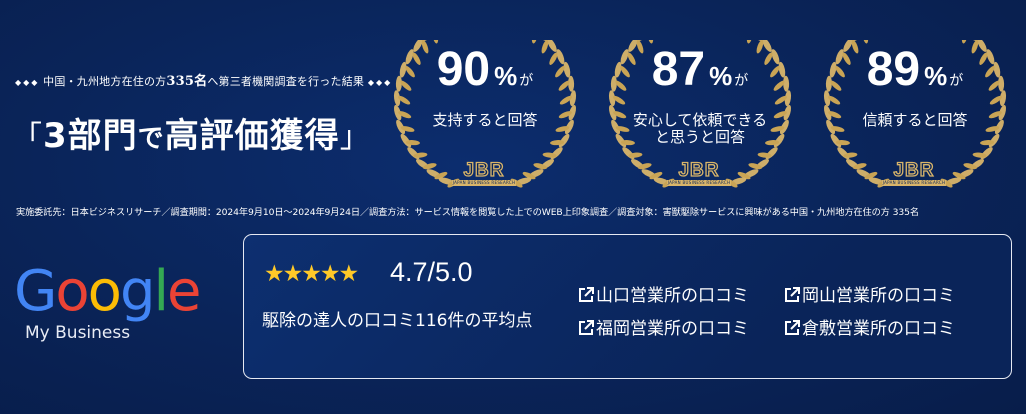 The height and width of the screenshot is (414, 1026). Describe the element at coordinates (663, 293) in the screenshot. I see `review-link: 山口営業所の口コミ` at that location.